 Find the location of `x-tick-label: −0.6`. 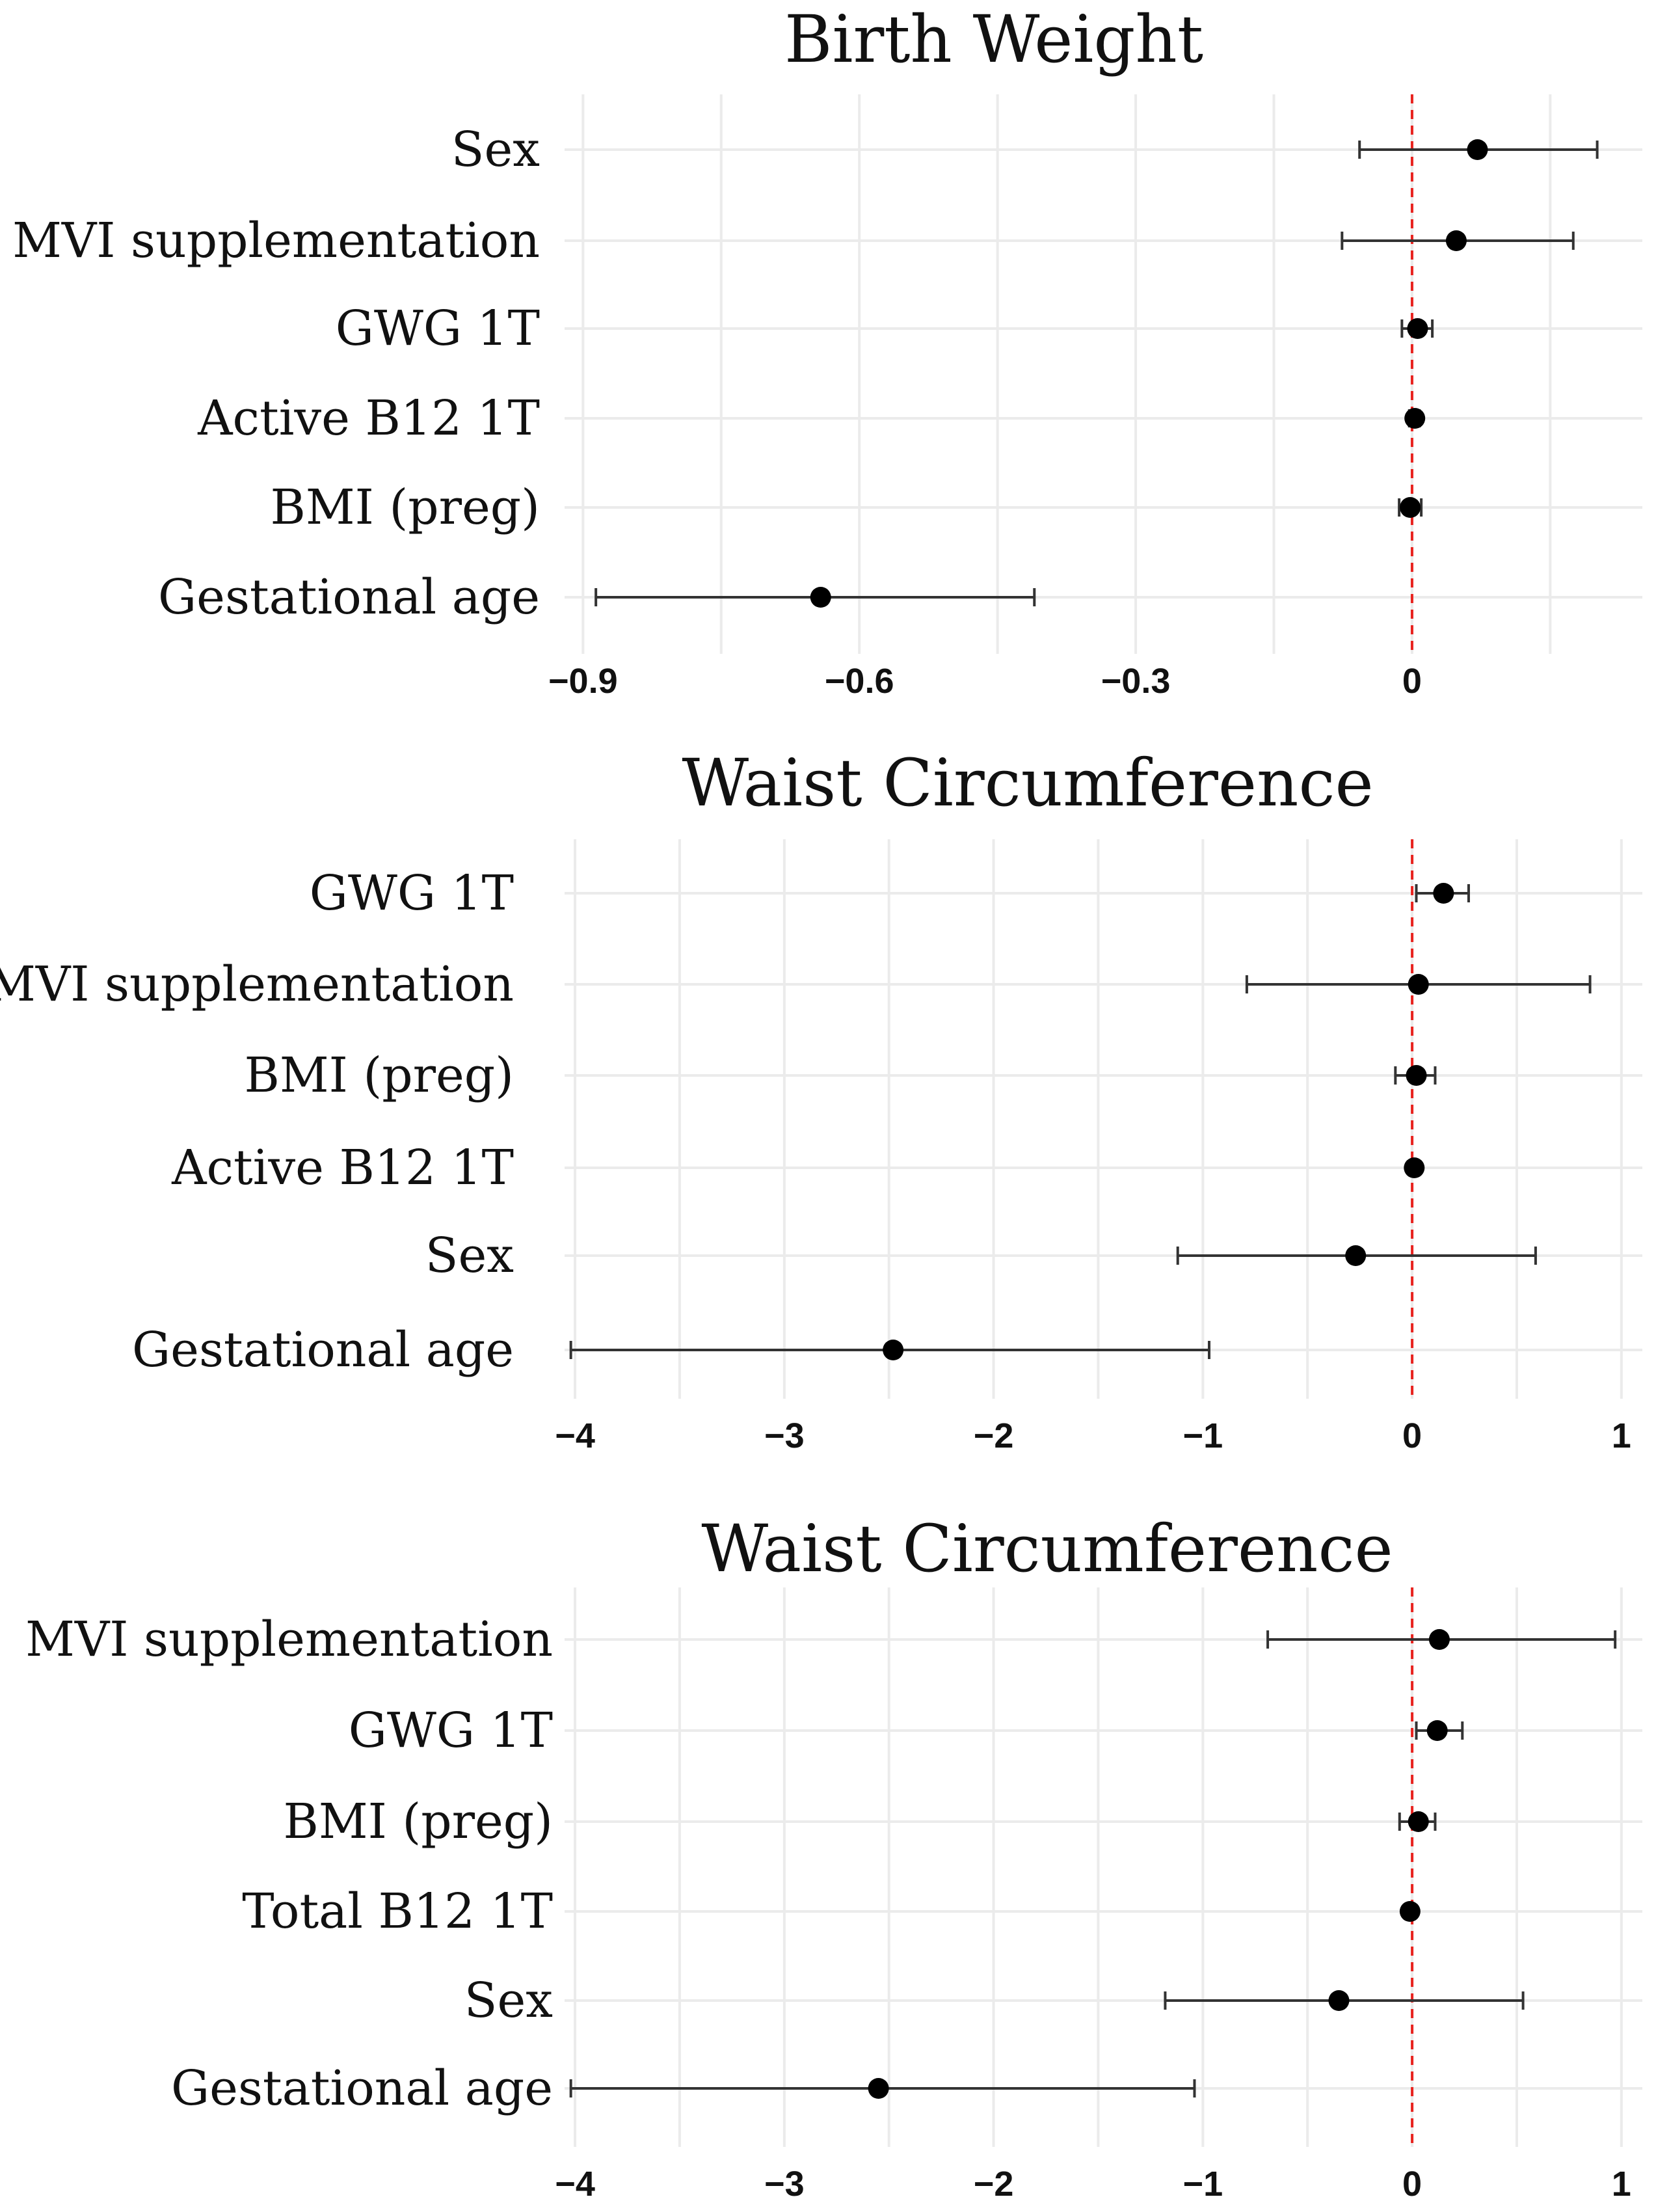

x-tick-label: −0.6 is located at coordinates (860, 681).